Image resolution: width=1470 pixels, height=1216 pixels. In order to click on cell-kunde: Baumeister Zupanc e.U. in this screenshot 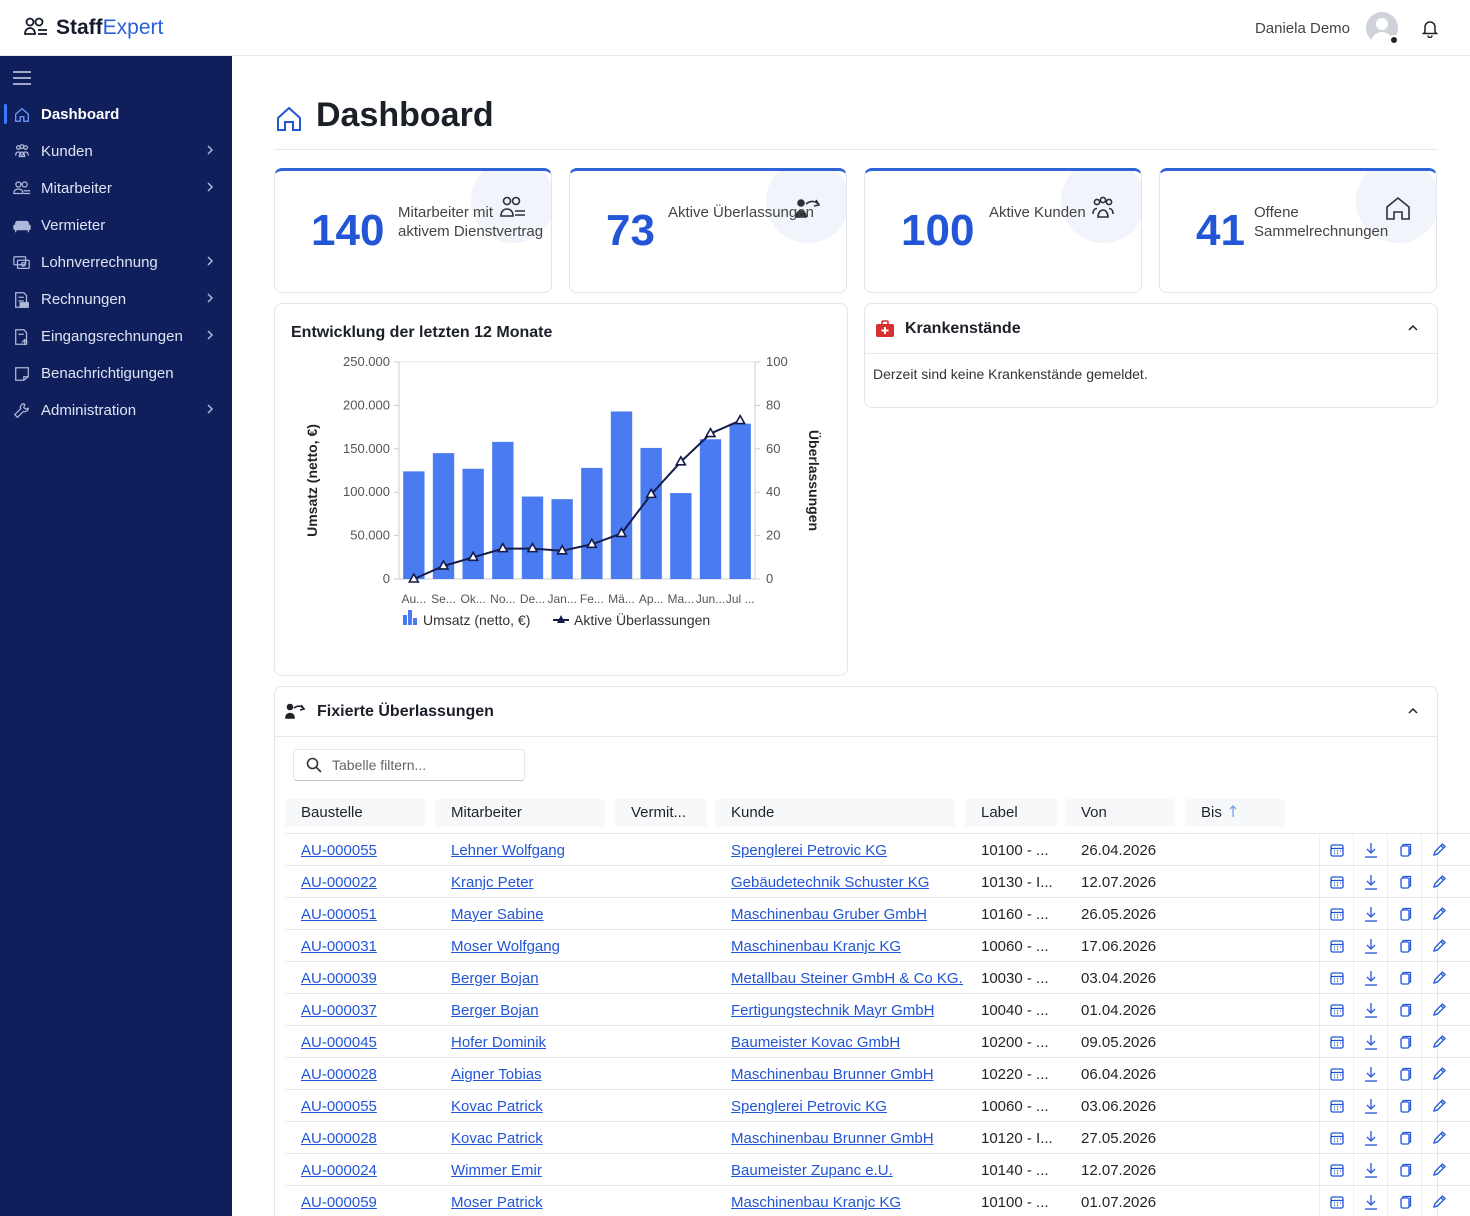, I will do `click(812, 1170)`.